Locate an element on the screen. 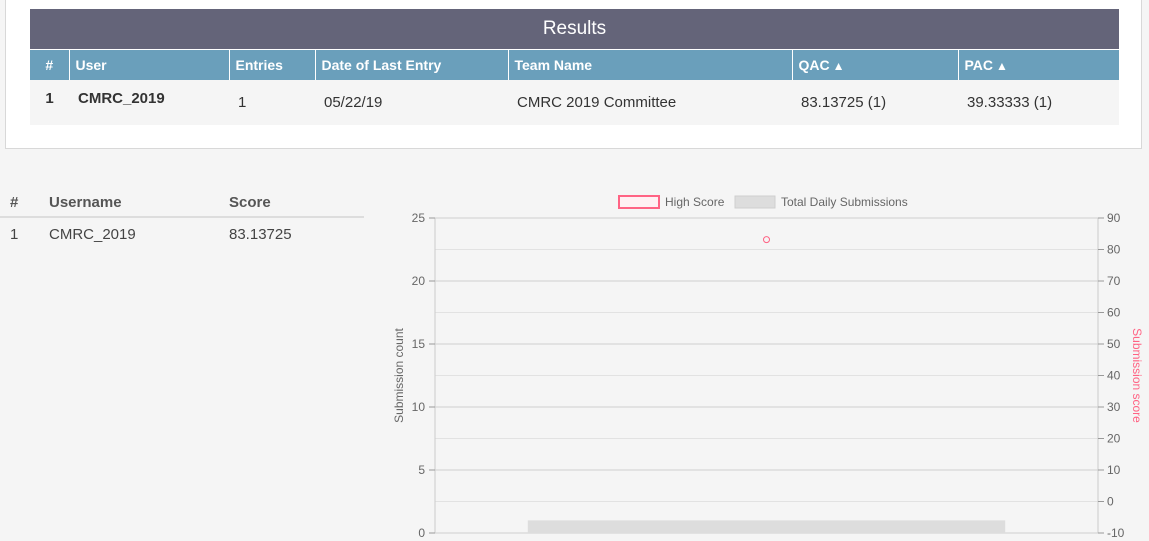  legend-high-score-swatch is located at coordinates (639, 202).